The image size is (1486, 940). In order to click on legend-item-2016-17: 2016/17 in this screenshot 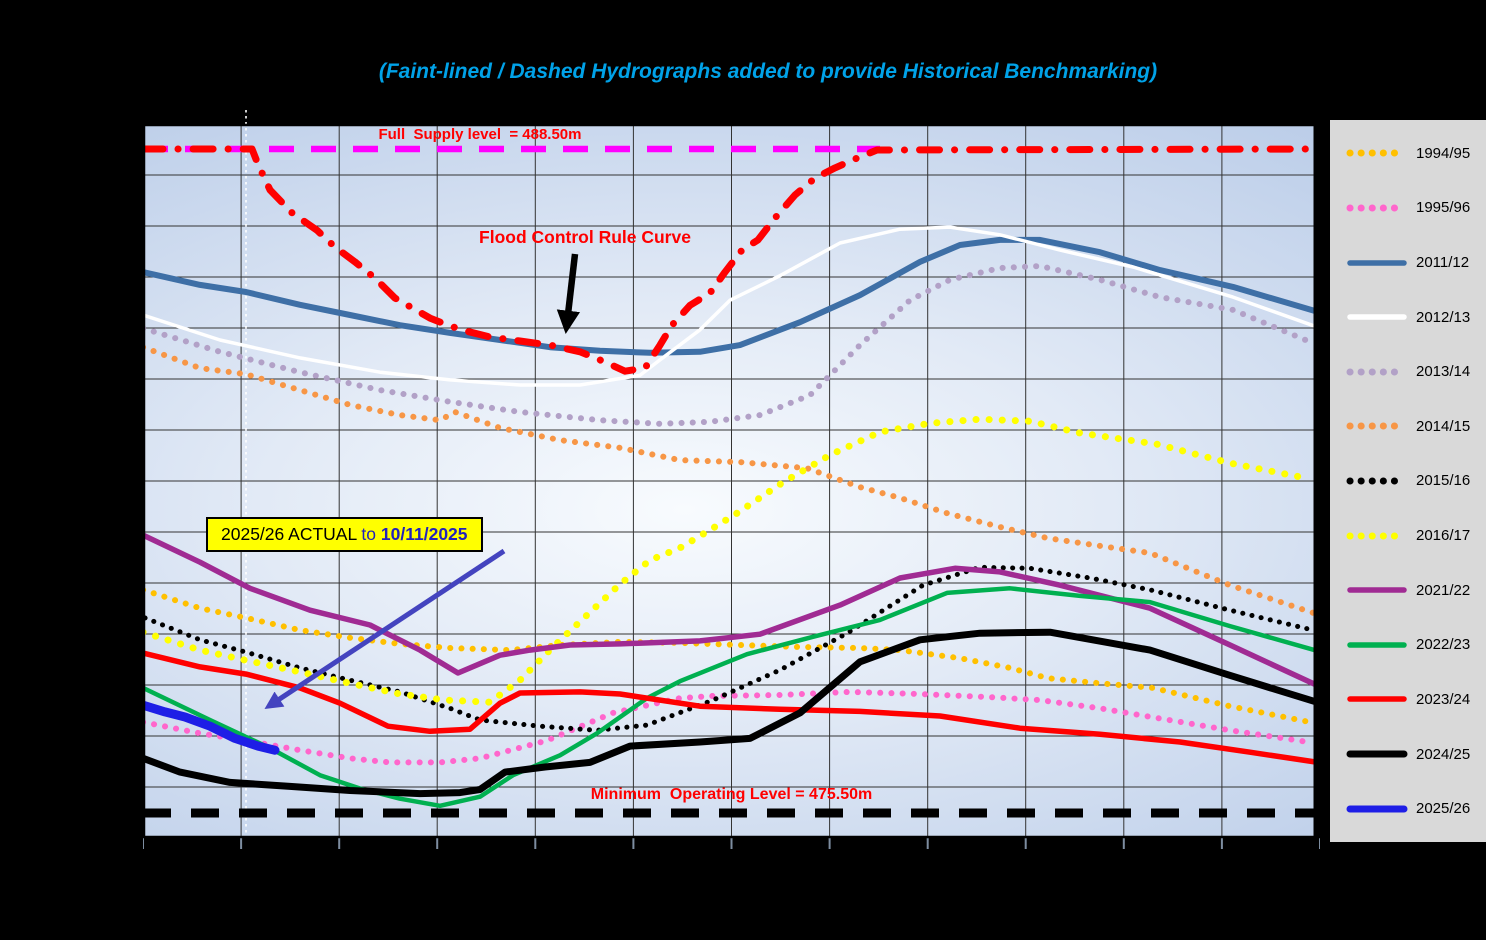, I will do `click(1408, 535)`.